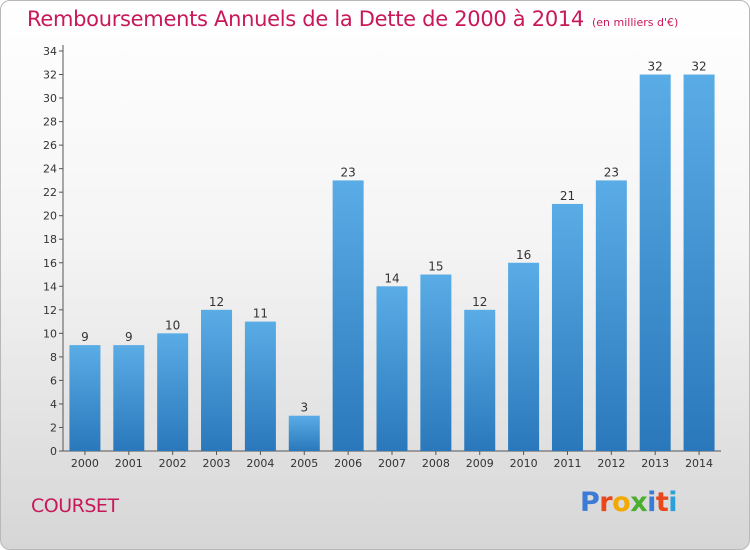  I want to click on bar-value-label: 21, so click(567, 196).